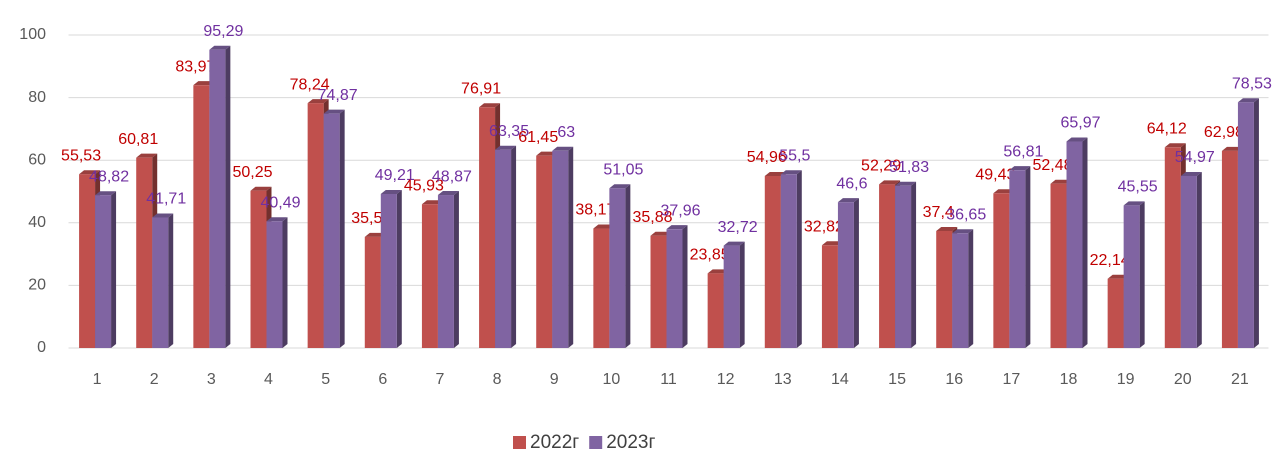 Image resolution: width=1280 pixels, height=459 pixels. Describe the element at coordinates (668, 379) in the screenshot. I see `x-tick-label: 11` at that location.